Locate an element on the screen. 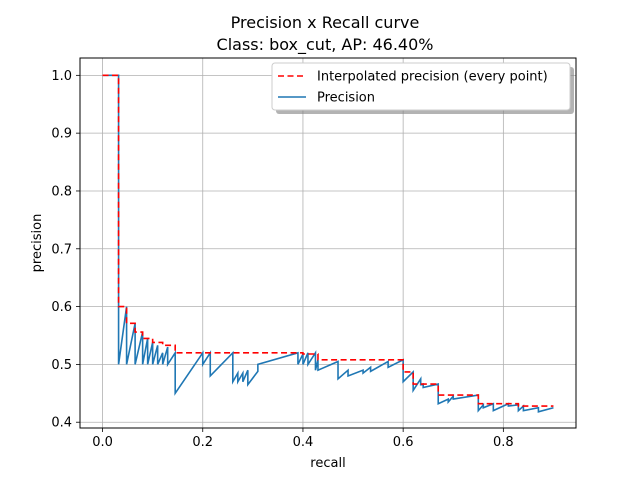 The image size is (640, 480). y-tick-label: 0.8 is located at coordinates (61, 191).